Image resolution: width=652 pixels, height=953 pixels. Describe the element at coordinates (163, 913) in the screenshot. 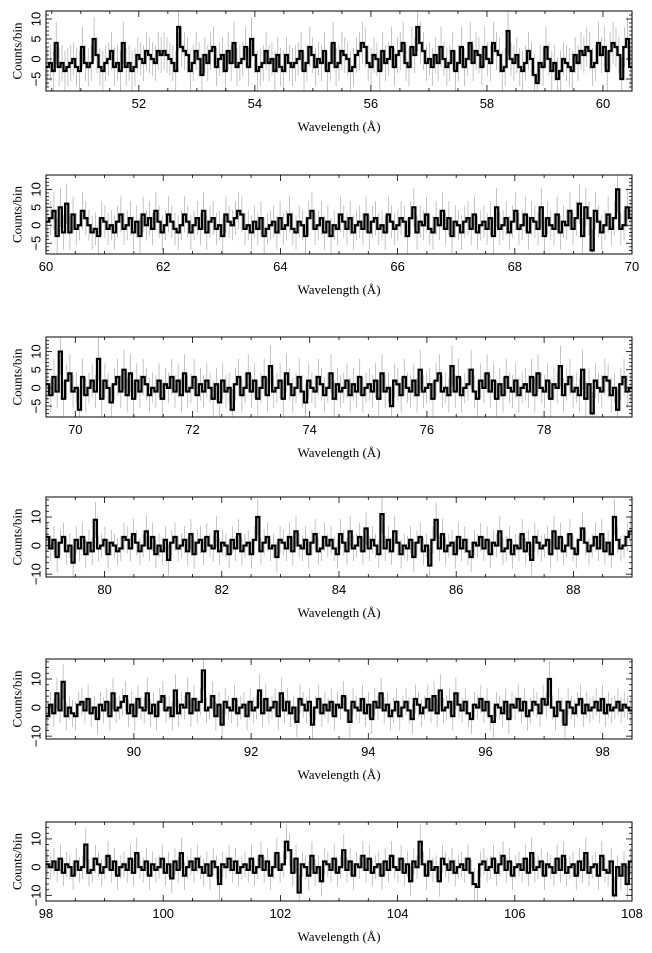

I see `x-tick-label: 100` at that location.